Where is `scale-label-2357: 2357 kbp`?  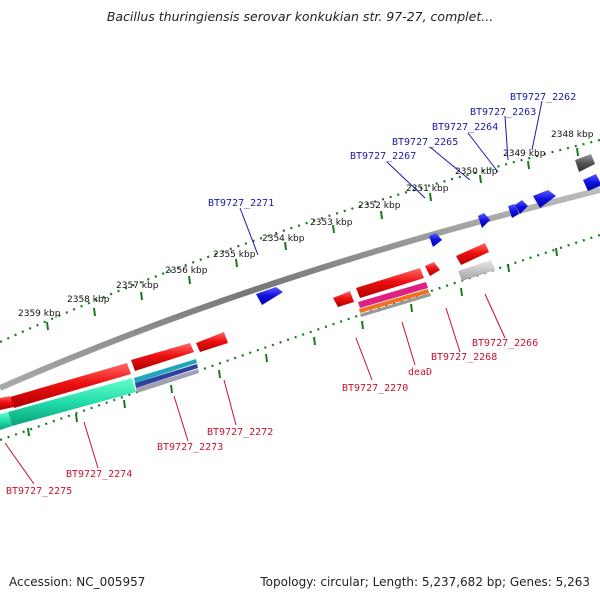
scale-label-2357: 2357 kbp is located at coordinates (137, 286).